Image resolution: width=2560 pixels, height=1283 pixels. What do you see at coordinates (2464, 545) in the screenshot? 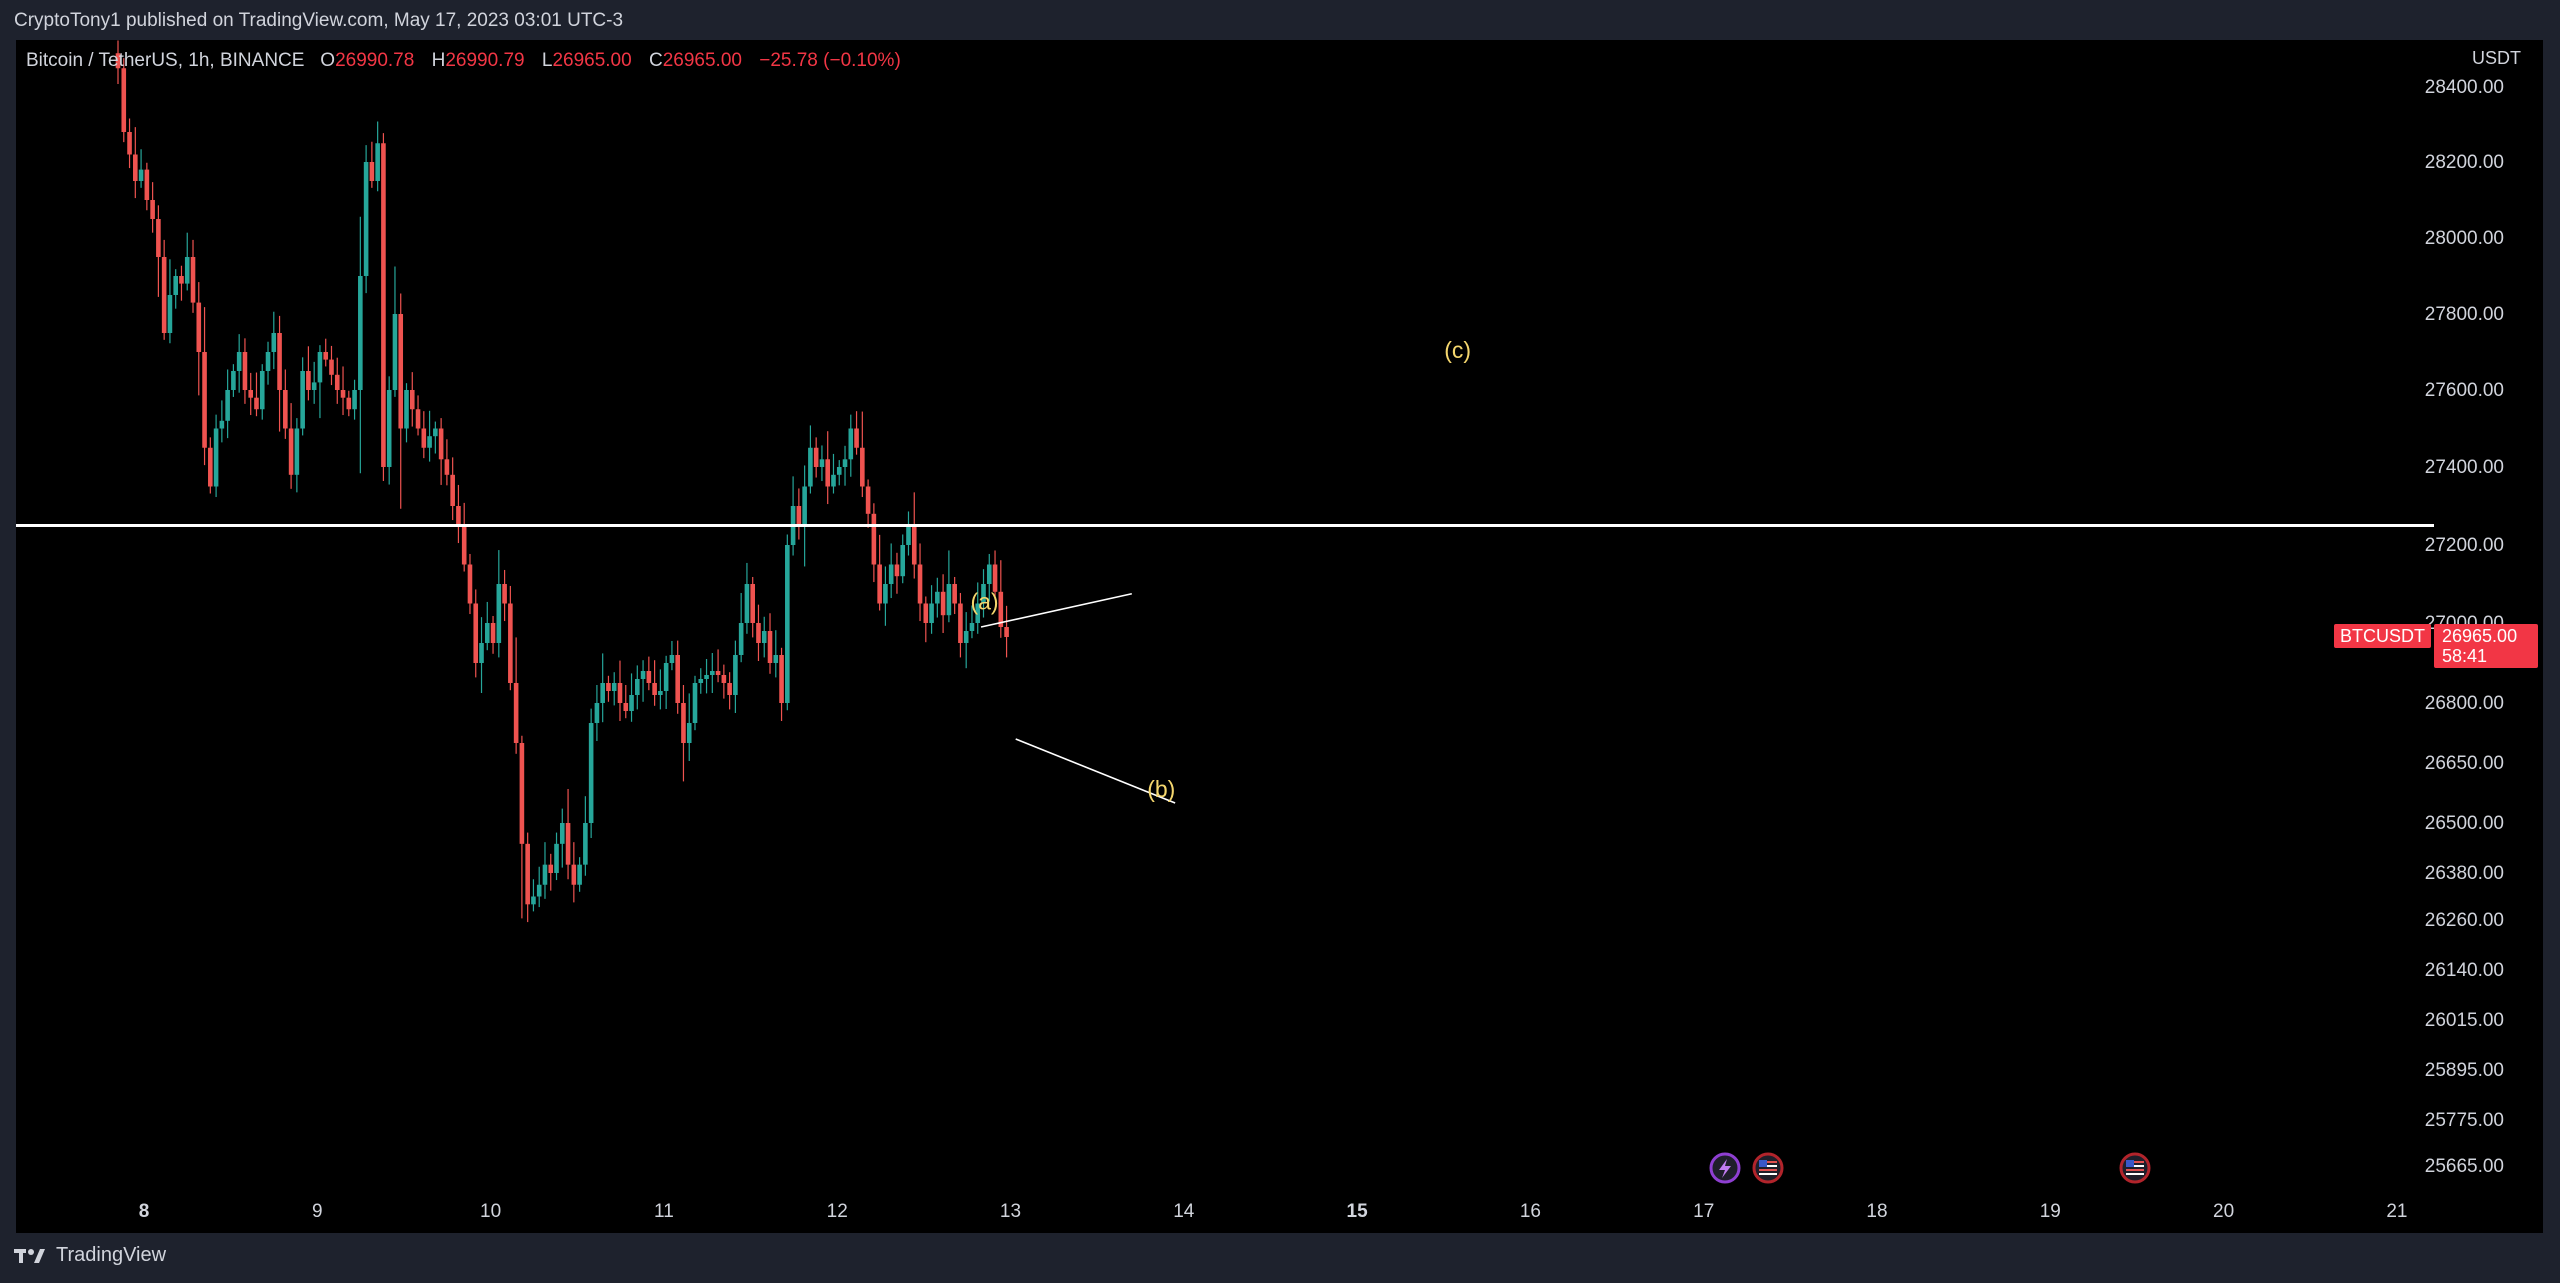
I see `price-axis-label: 27200.00` at bounding box center [2464, 545].